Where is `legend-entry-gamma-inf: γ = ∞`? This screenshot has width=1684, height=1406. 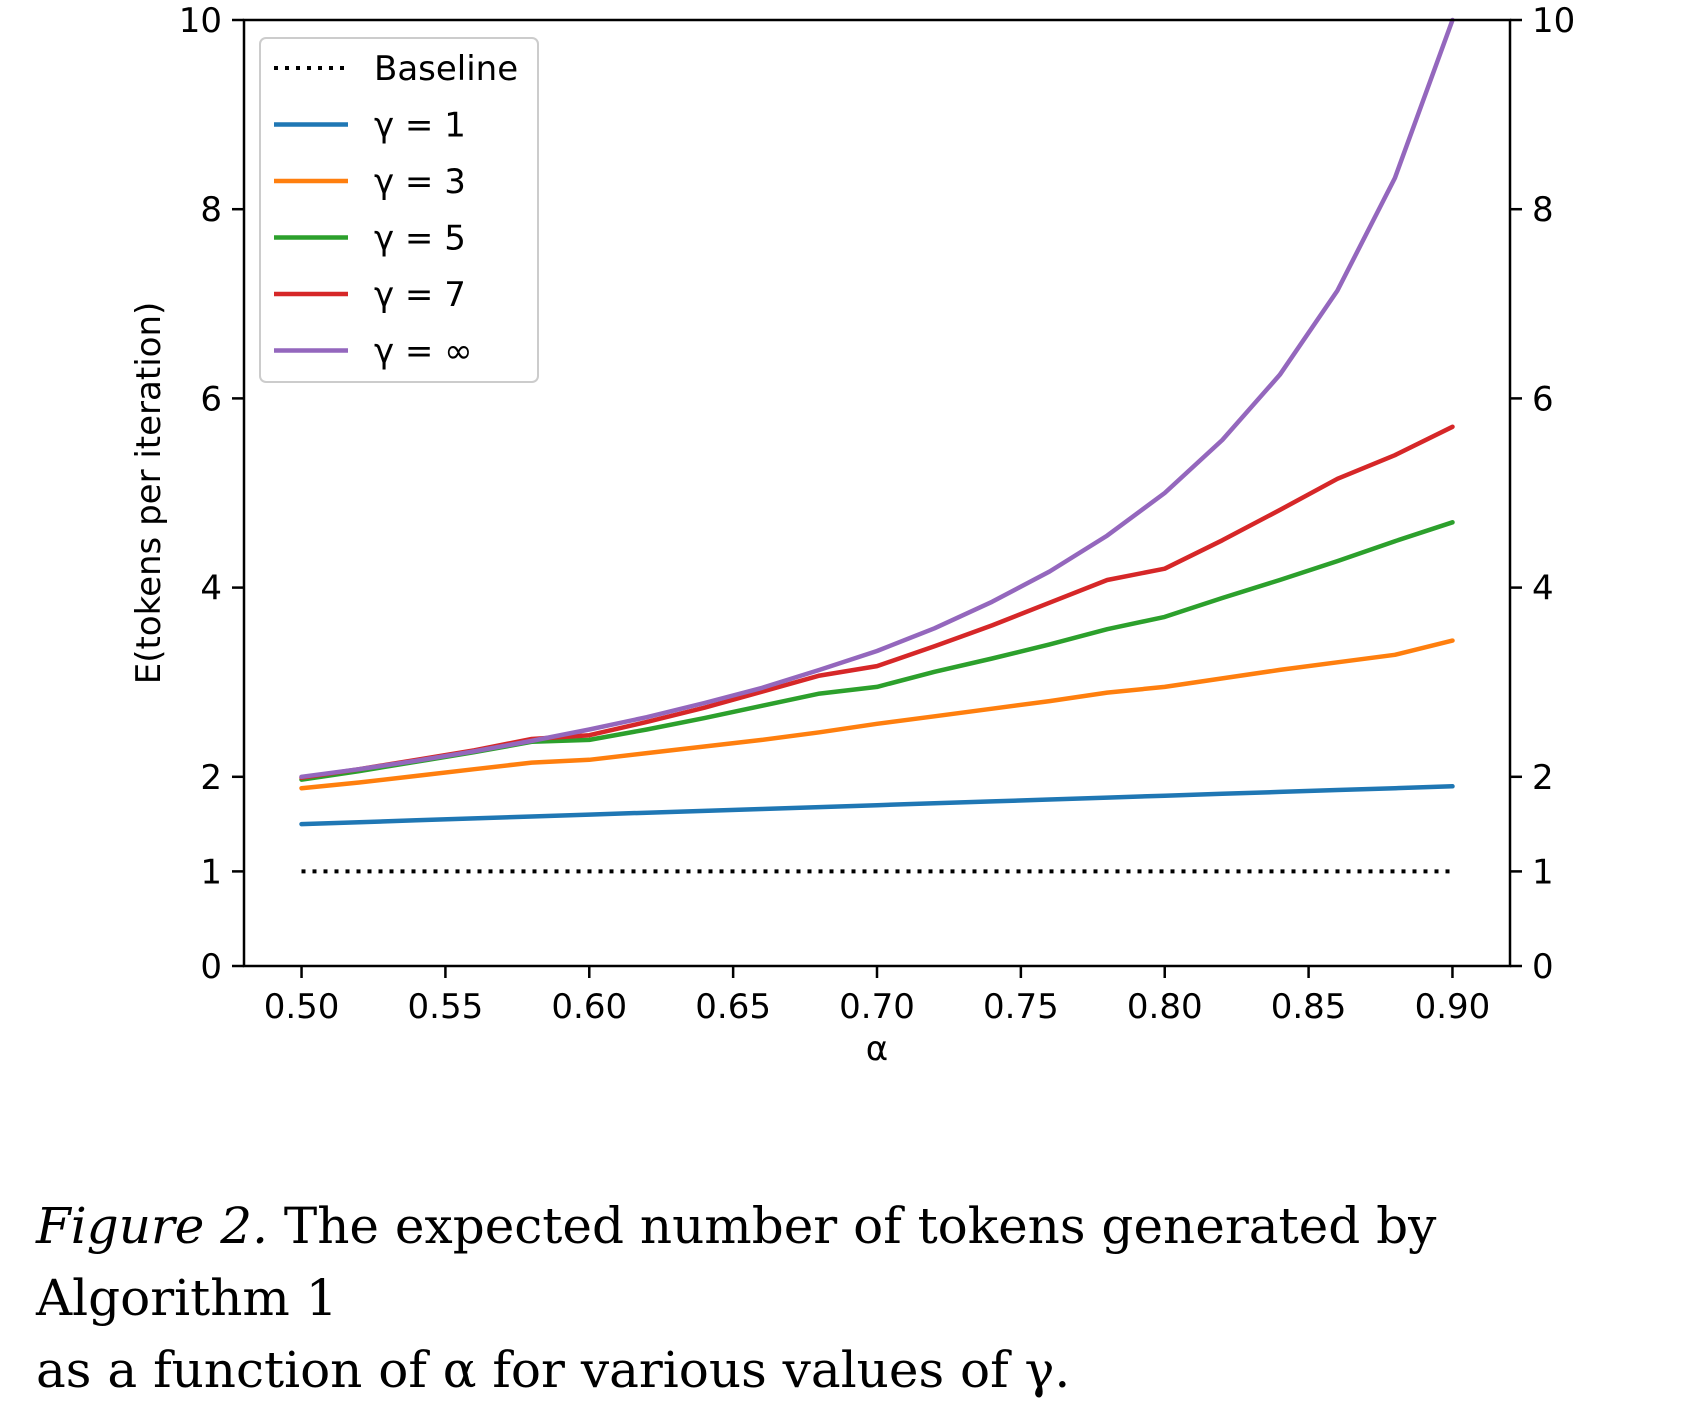
legend-entry-gamma-inf: γ = ∞ is located at coordinates (373, 352).